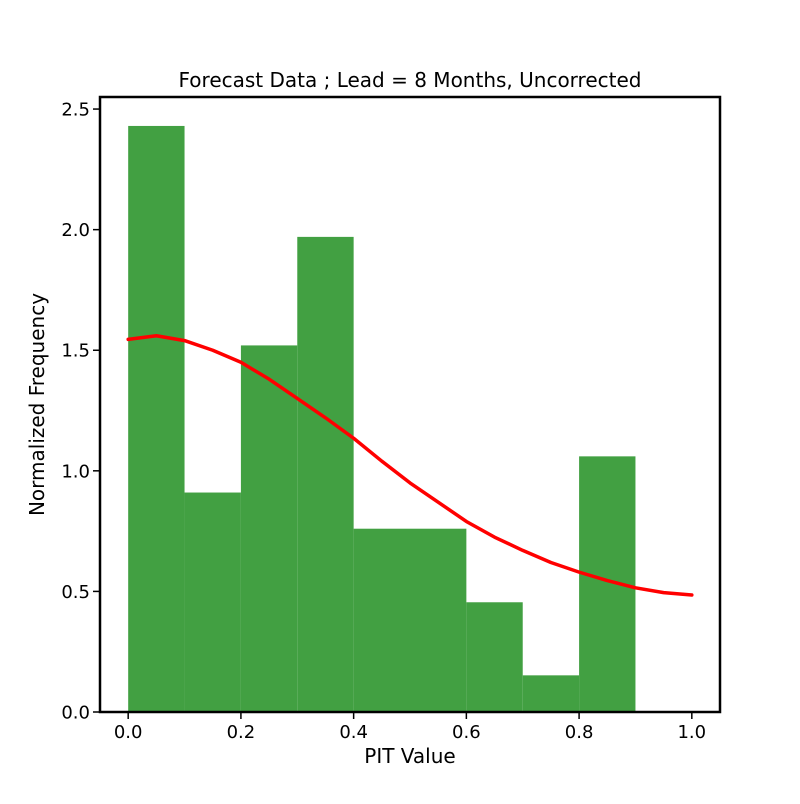 The image size is (800, 804). I want to click on x-tick-label: 0.6, so click(466, 732).